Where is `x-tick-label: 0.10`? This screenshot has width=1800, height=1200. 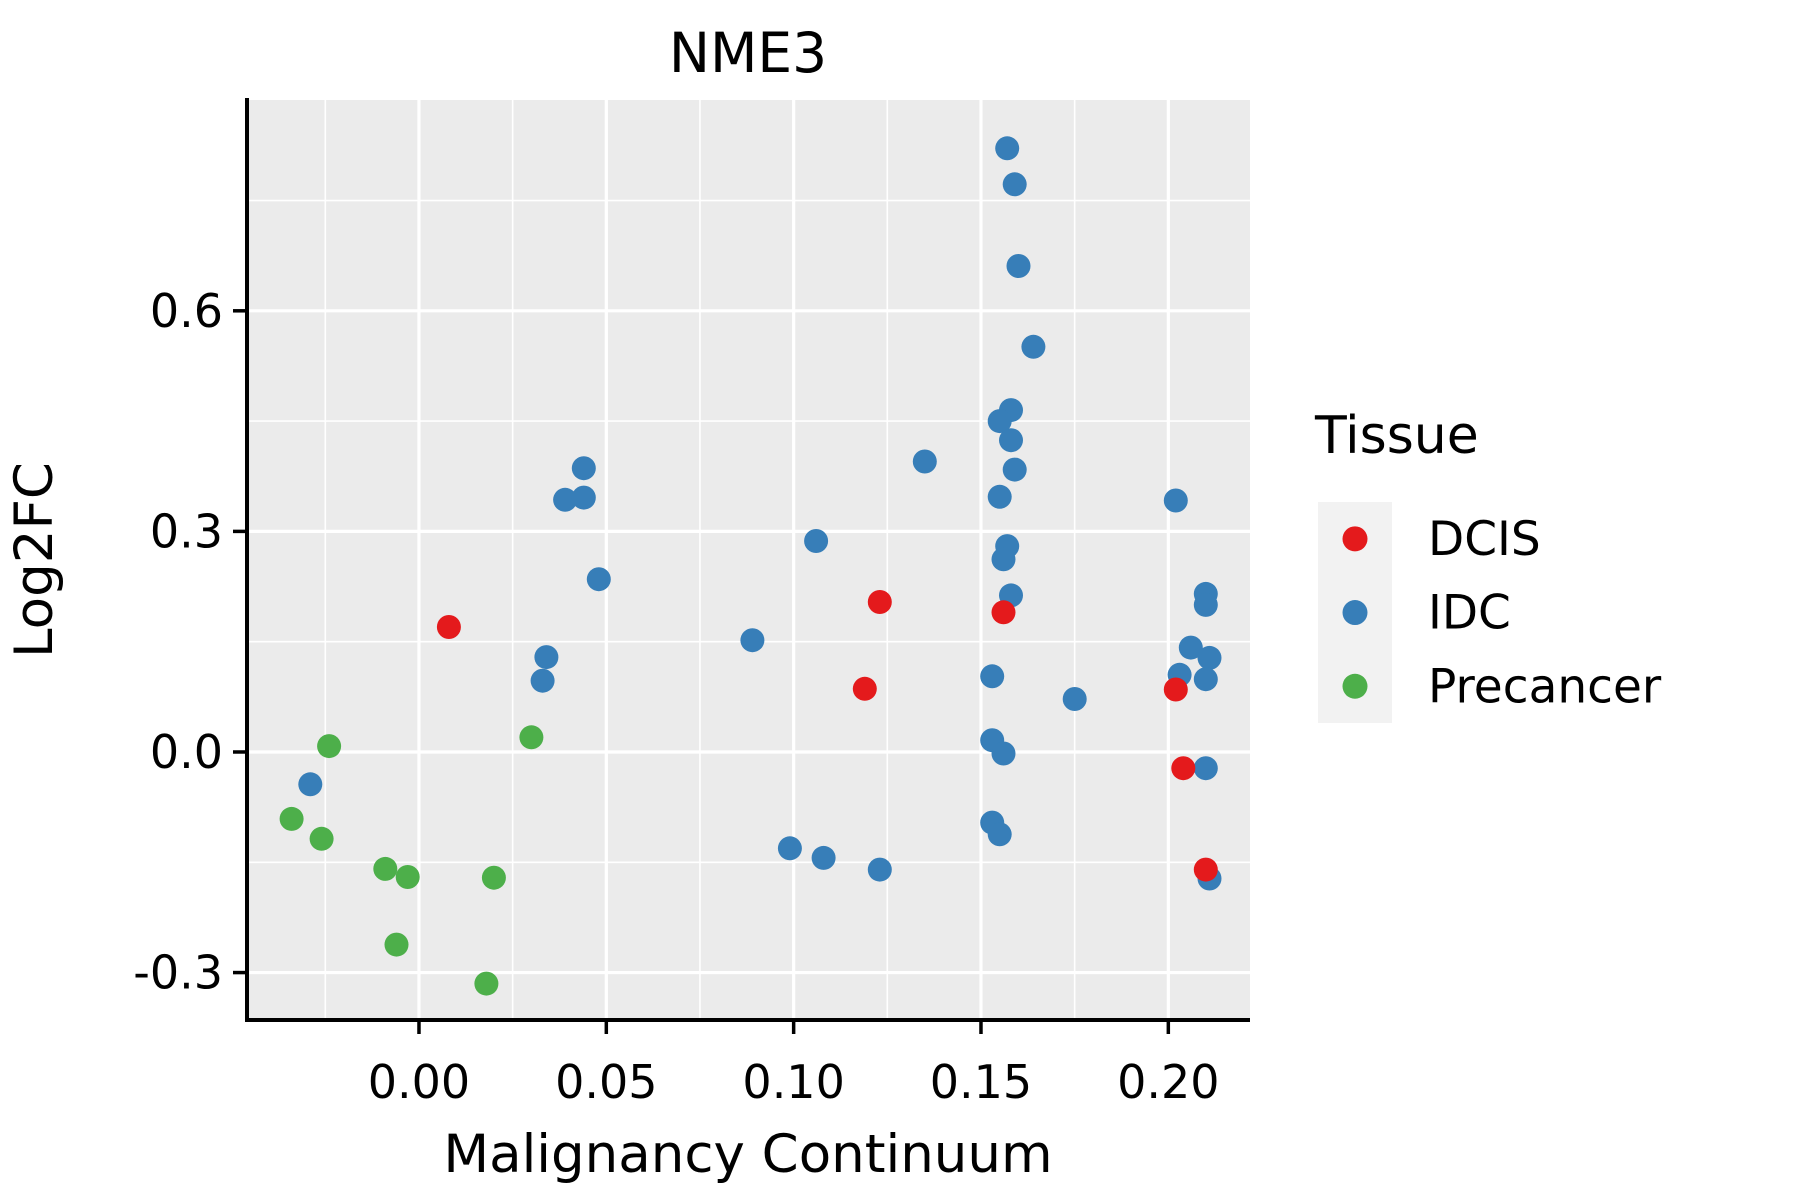
x-tick-label: 0.10 is located at coordinates (793, 1082).